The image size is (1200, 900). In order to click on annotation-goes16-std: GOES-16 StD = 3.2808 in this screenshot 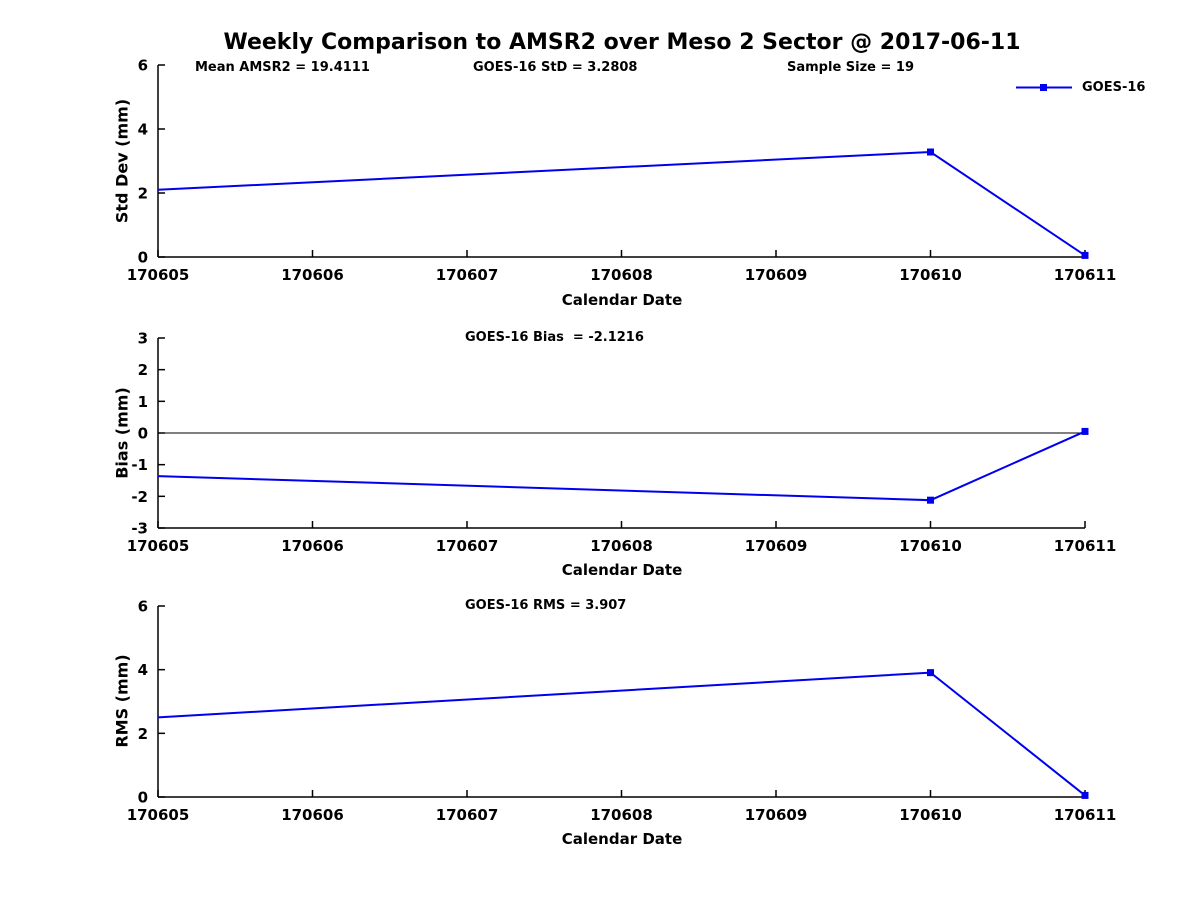, I will do `click(555, 67)`.